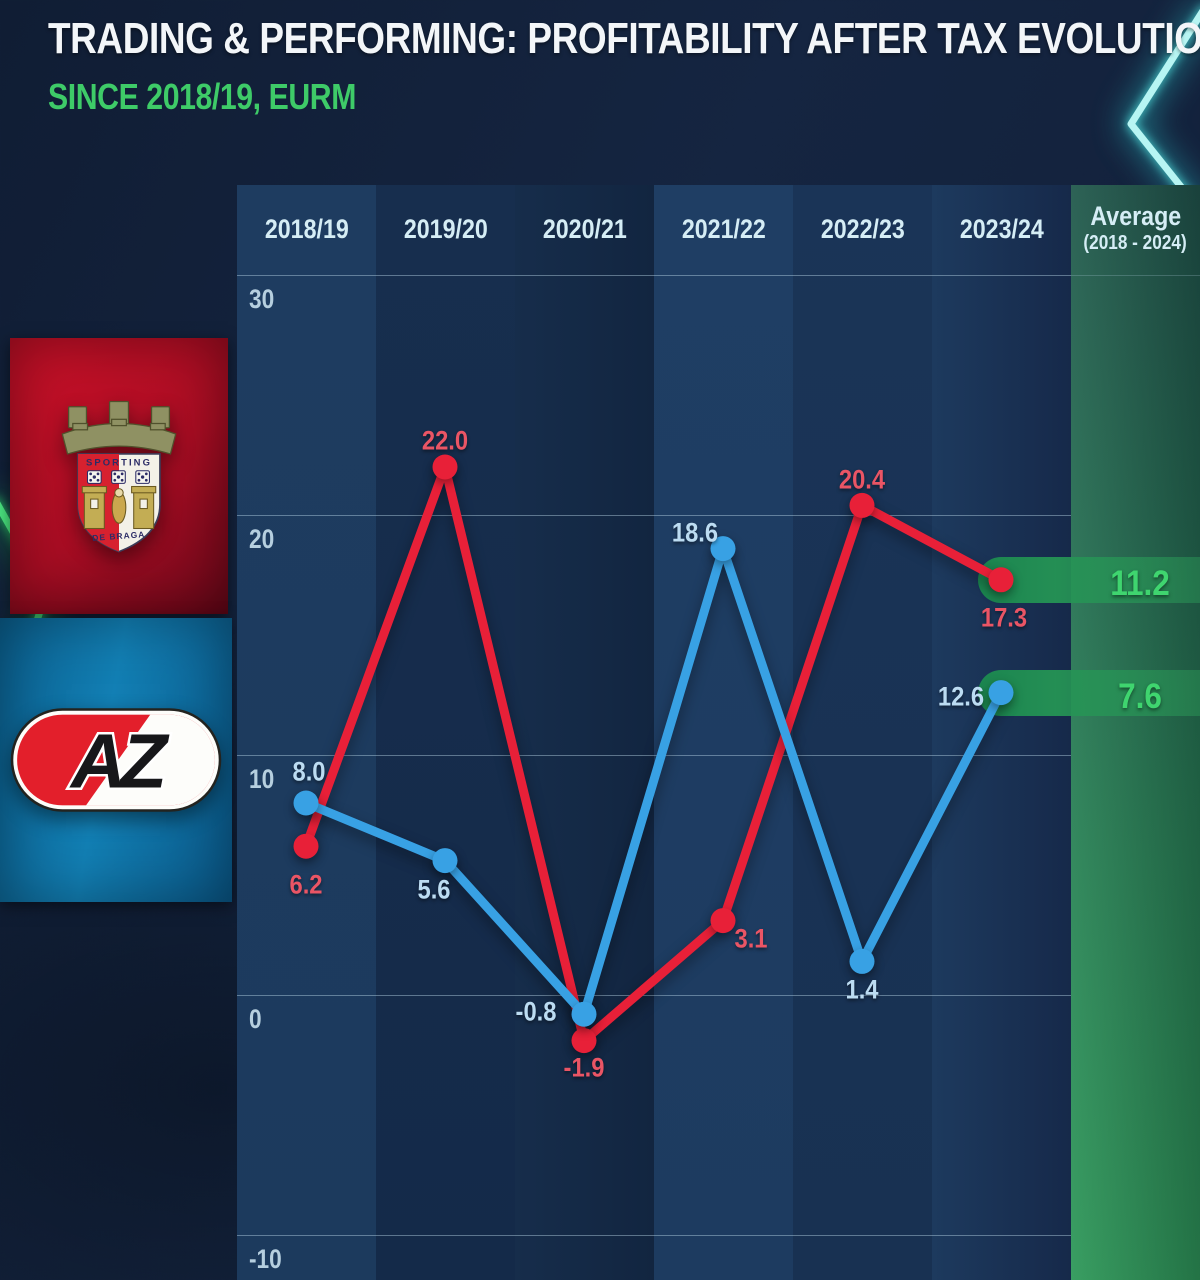  What do you see at coordinates (536, 1011) in the screenshot?
I see `value-label-az-alkmaar-2020-21: -0.8` at bounding box center [536, 1011].